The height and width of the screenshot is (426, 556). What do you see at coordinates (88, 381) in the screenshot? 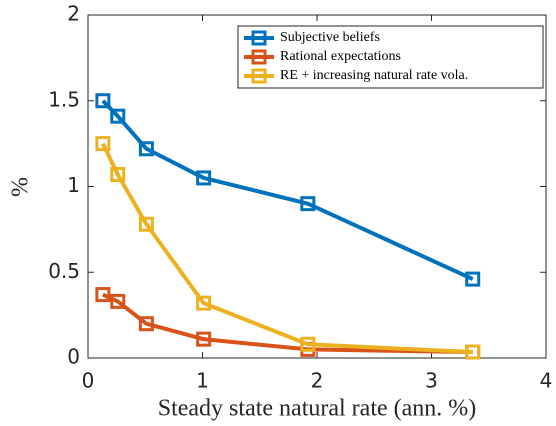
I see `x-tick-label: 0` at bounding box center [88, 381].